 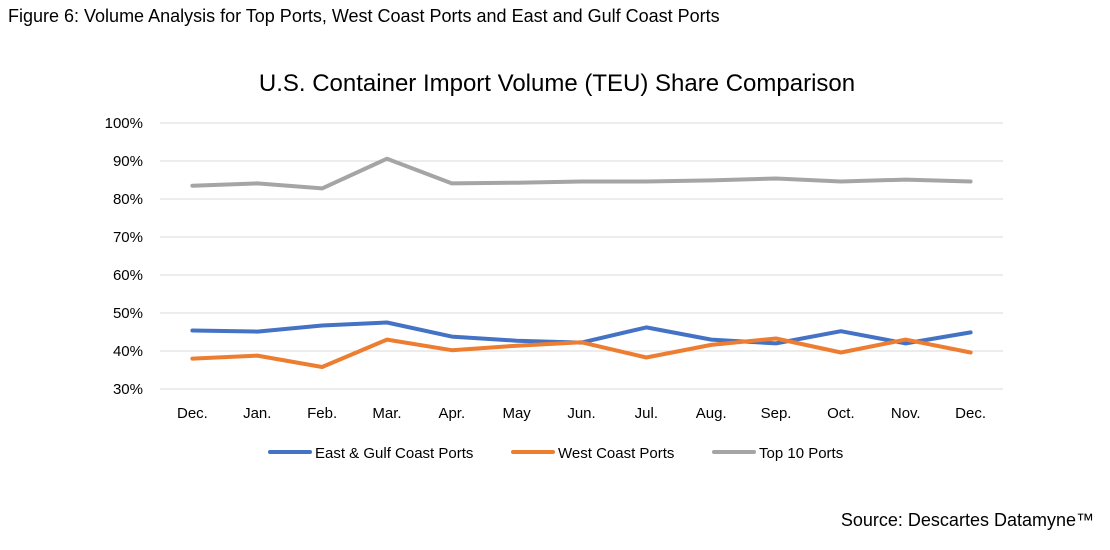 What do you see at coordinates (386, 413) in the screenshot?
I see `x-tick-label: Mar.` at bounding box center [386, 413].